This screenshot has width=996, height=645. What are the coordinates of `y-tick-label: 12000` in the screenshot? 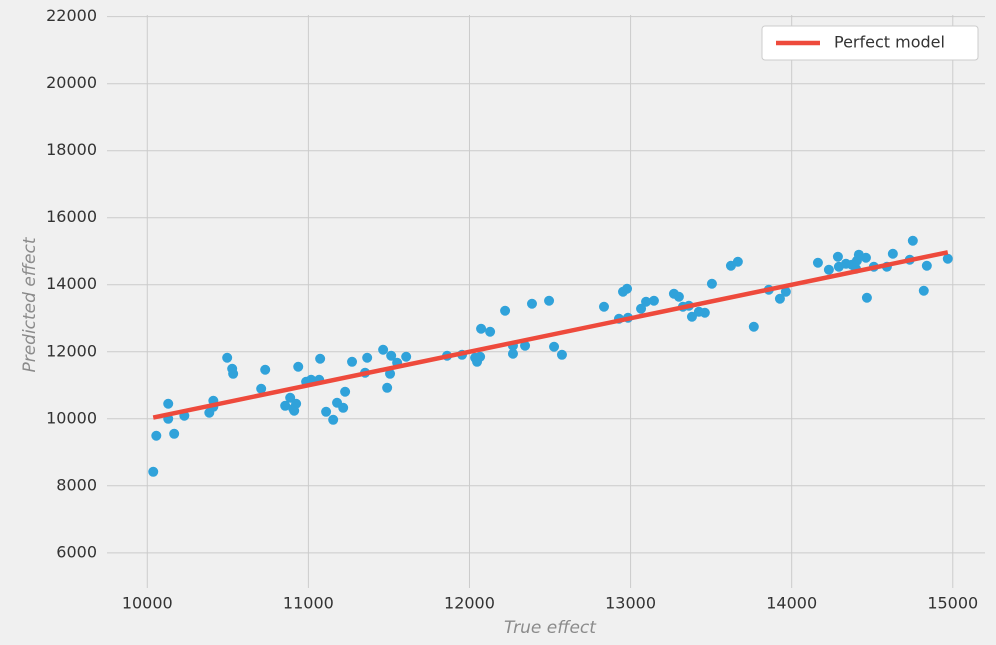 It's located at (71, 350).